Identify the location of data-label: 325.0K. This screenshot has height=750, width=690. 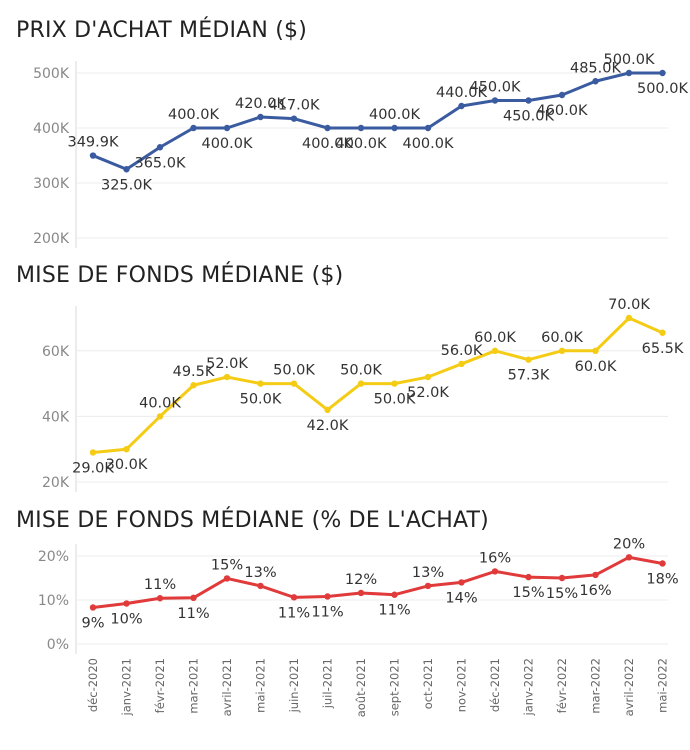
(127, 185).